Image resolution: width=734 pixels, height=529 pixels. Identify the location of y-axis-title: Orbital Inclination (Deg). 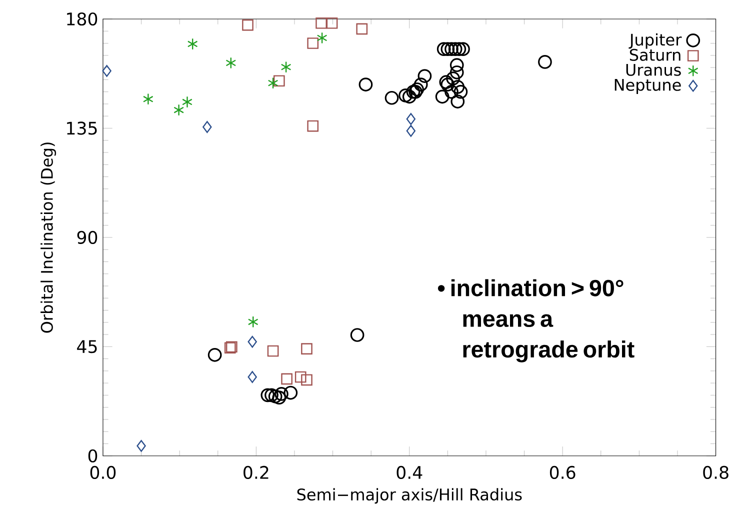
(48, 237).